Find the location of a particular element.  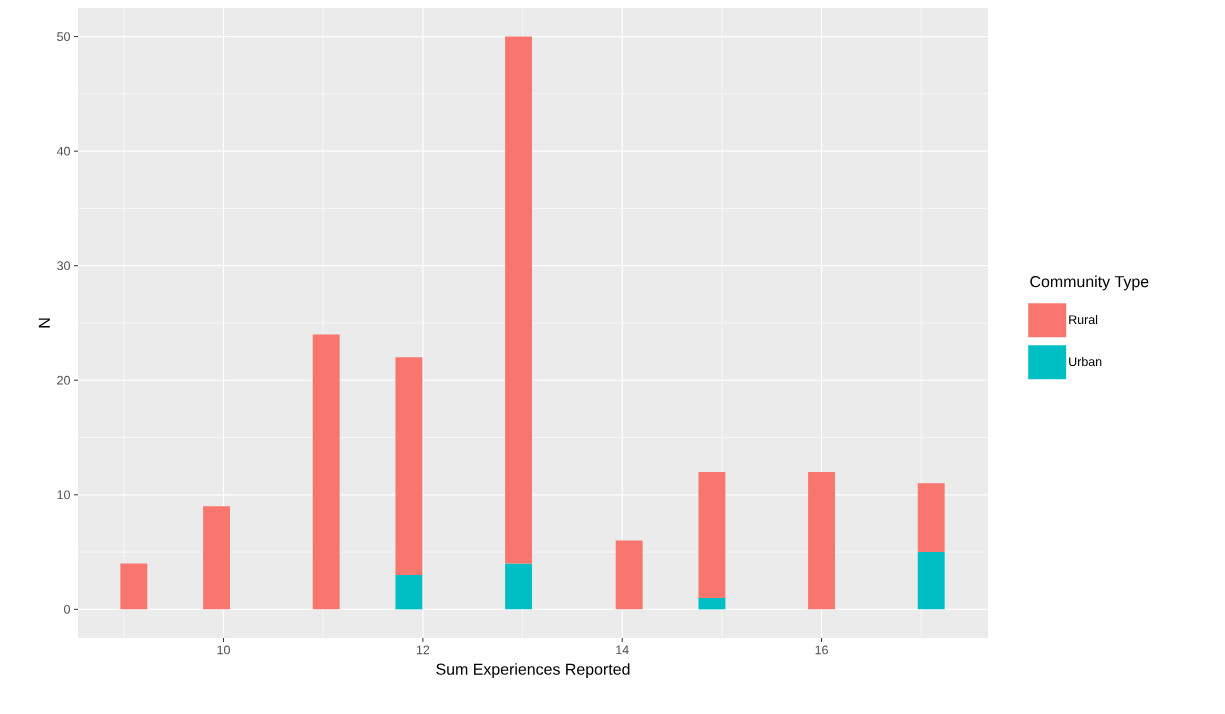

y-tick-label: 0 is located at coordinates (67, 609).